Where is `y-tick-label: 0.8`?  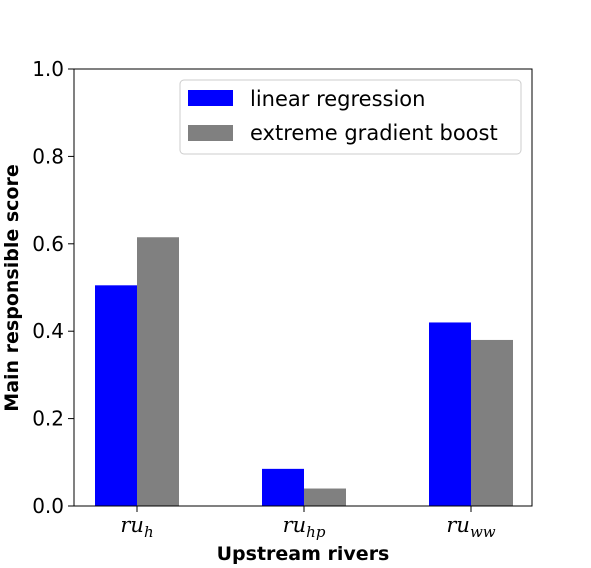 y-tick-label: 0.8 is located at coordinates (48, 156).